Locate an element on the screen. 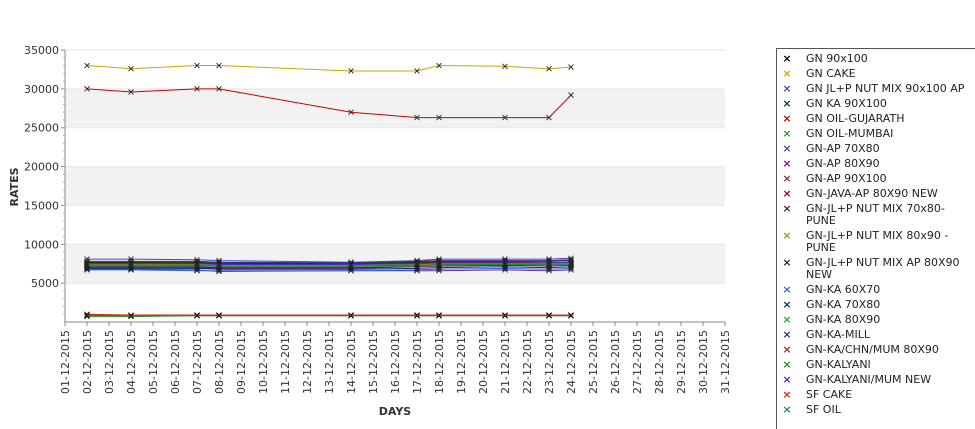 The height and width of the screenshot is (429, 975). y-axis-ticks: 5000 10000 15000 20000 25000 30000 35000 is located at coordinates (44, 179).